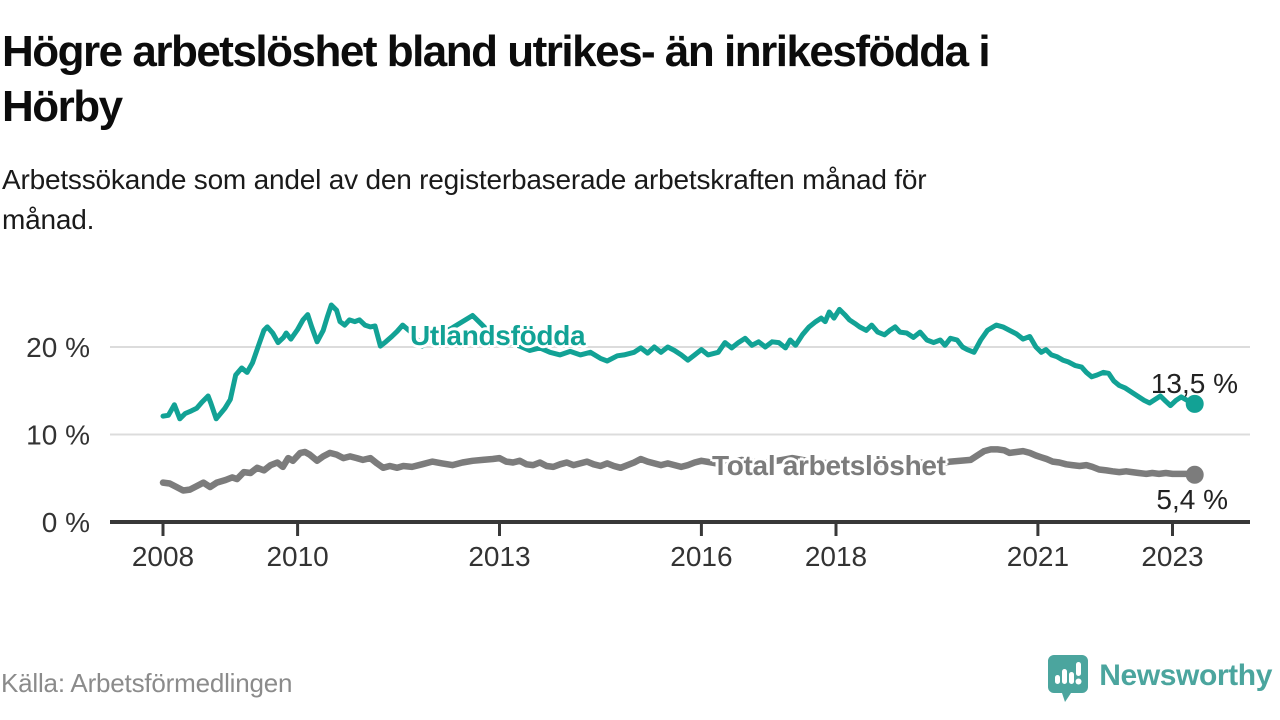 This screenshot has height=720, width=1280. Describe the element at coordinates (62, 106) in the screenshot. I see `title-line-2: Hörby` at that location.